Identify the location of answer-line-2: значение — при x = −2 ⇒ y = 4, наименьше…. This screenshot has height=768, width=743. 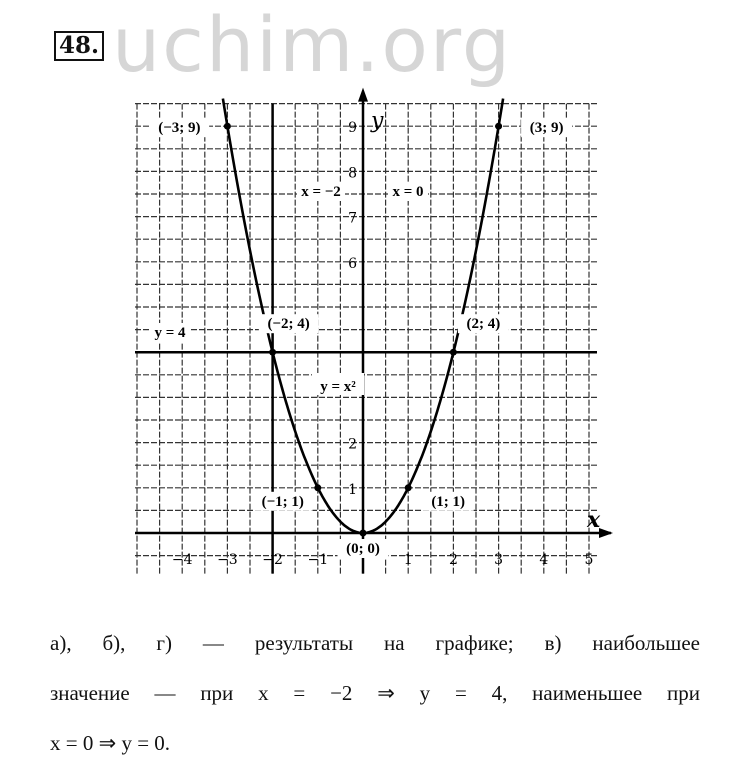
(375, 693).